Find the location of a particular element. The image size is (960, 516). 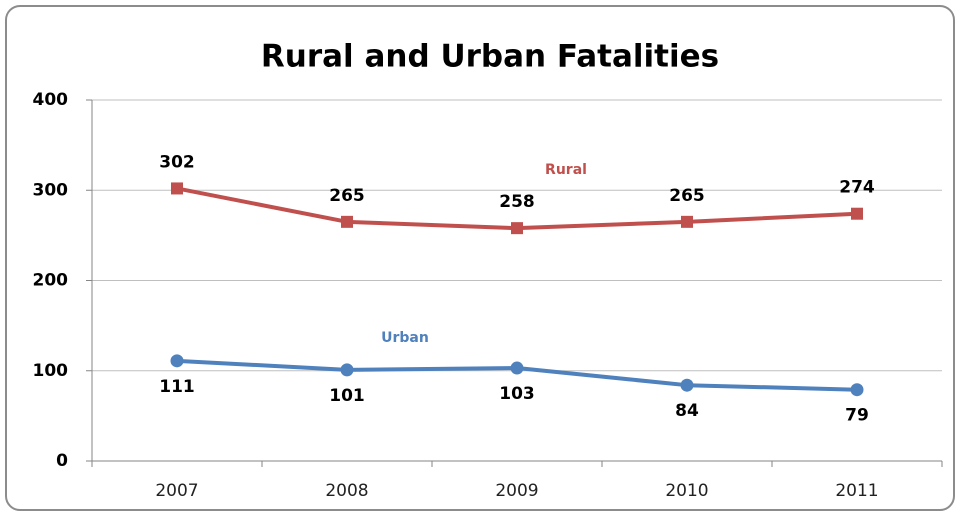

y-tick-label: 400 is located at coordinates (51, 100).